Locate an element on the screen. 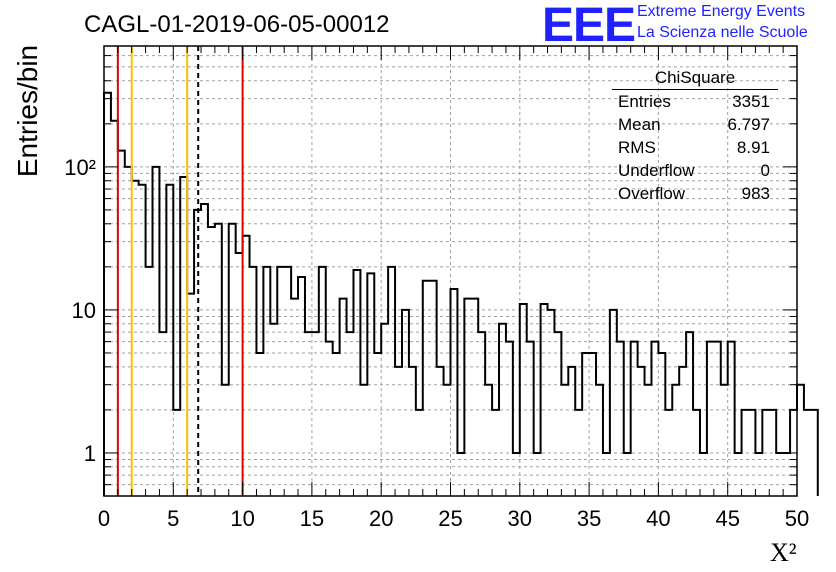  stats-value: 3351 is located at coordinates (751, 101).